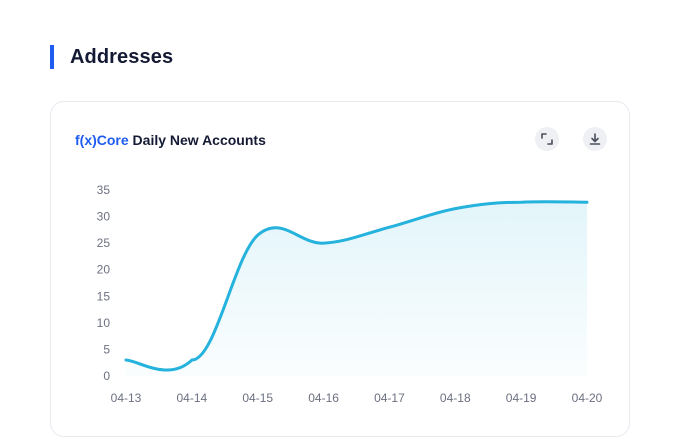 Image resolution: width=687 pixels, height=446 pixels. I want to click on y-tick-label: 25, so click(104, 243).